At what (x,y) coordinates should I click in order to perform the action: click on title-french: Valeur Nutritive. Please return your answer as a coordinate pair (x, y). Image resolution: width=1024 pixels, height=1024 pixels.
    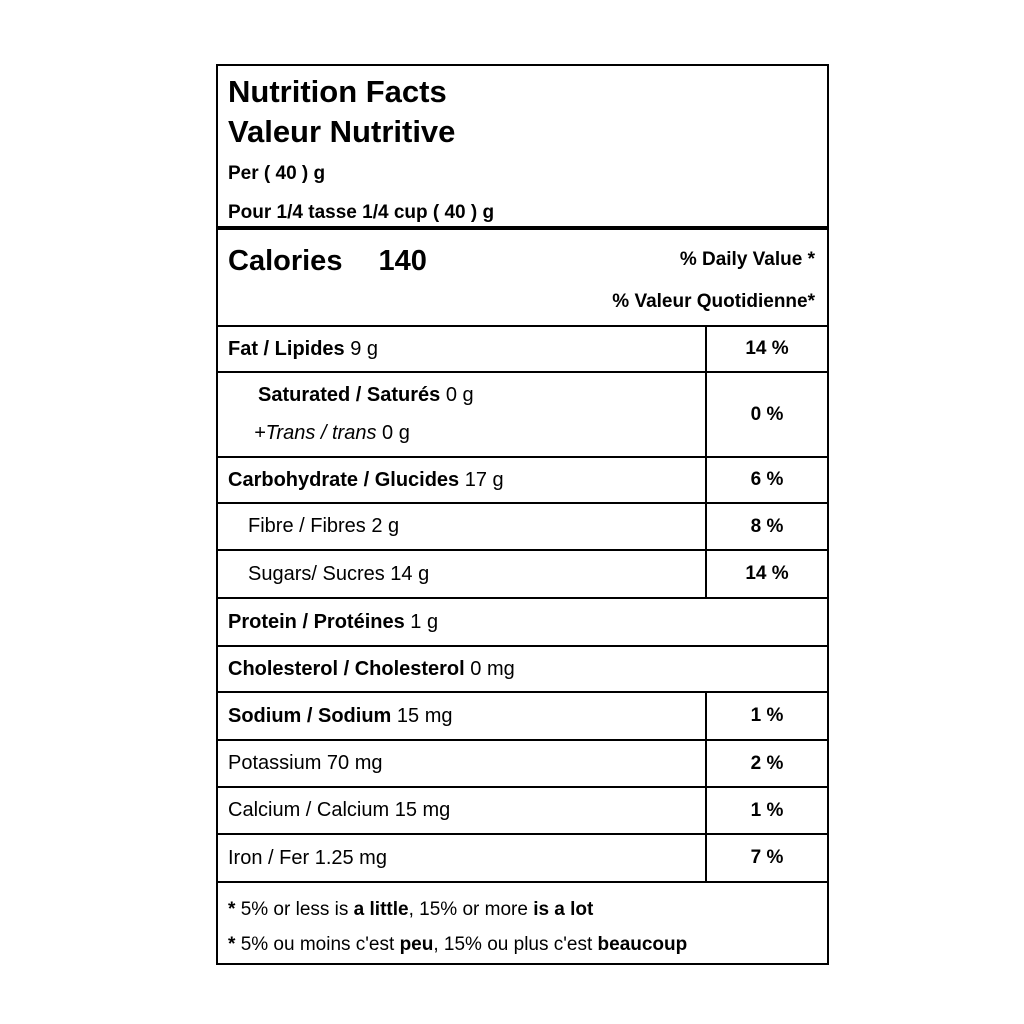
    Looking at the image, I should click on (342, 131).